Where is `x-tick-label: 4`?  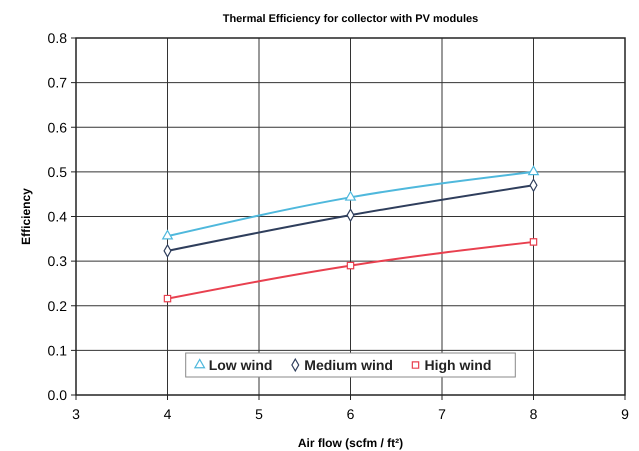 x-tick-label: 4 is located at coordinates (168, 414).